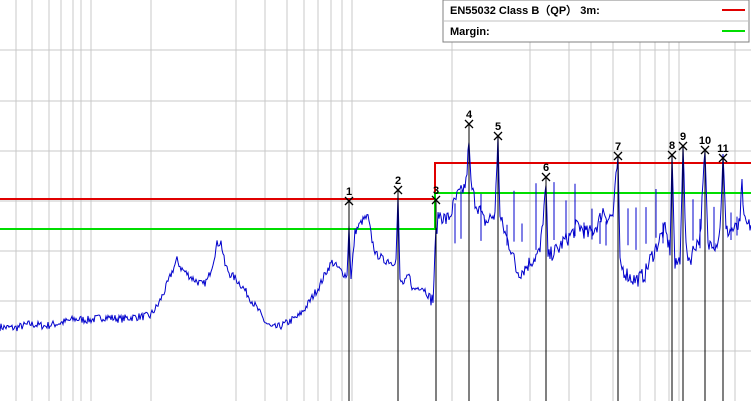 The width and height of the screenshot is (751, 401). I want to click on marker-label: 9, so click(683, 137).